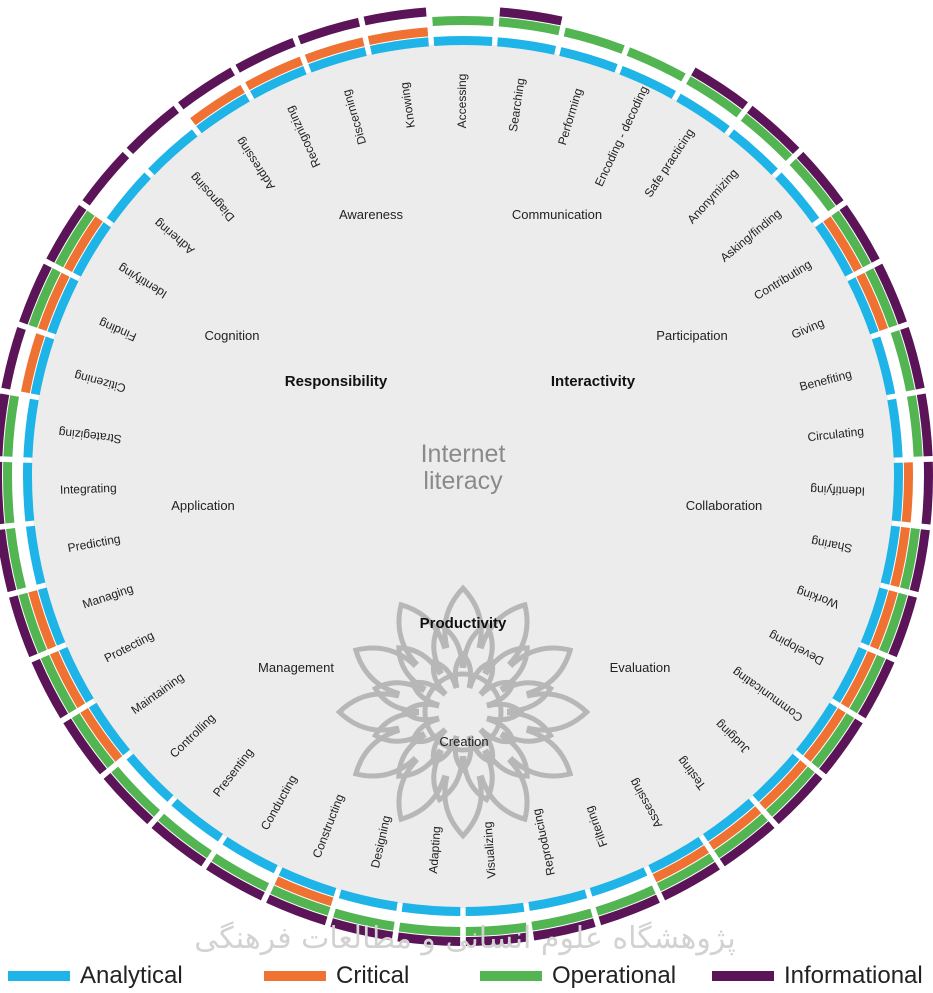  What do you see at coordinates (465, 938) in the screenshot?
I see `watermark-text: پژوهشگاه علوم انسانی و مطالعات فرهنگی` at bounding box center [465, 938].